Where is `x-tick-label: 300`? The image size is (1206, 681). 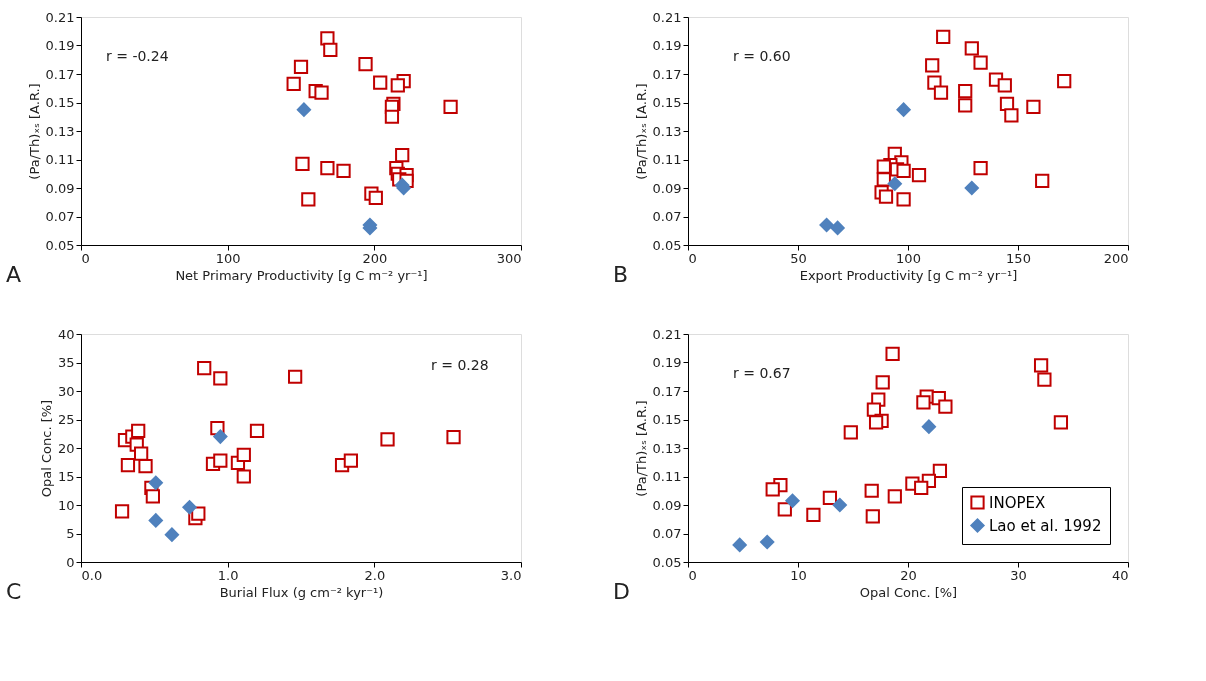 x-tick-label: 300 is located at coordinates (509, 258).